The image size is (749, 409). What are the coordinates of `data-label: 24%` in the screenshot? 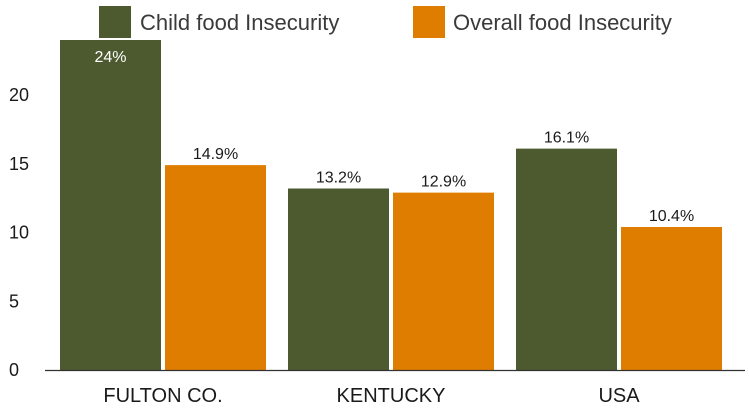 It's located at (110, 57).